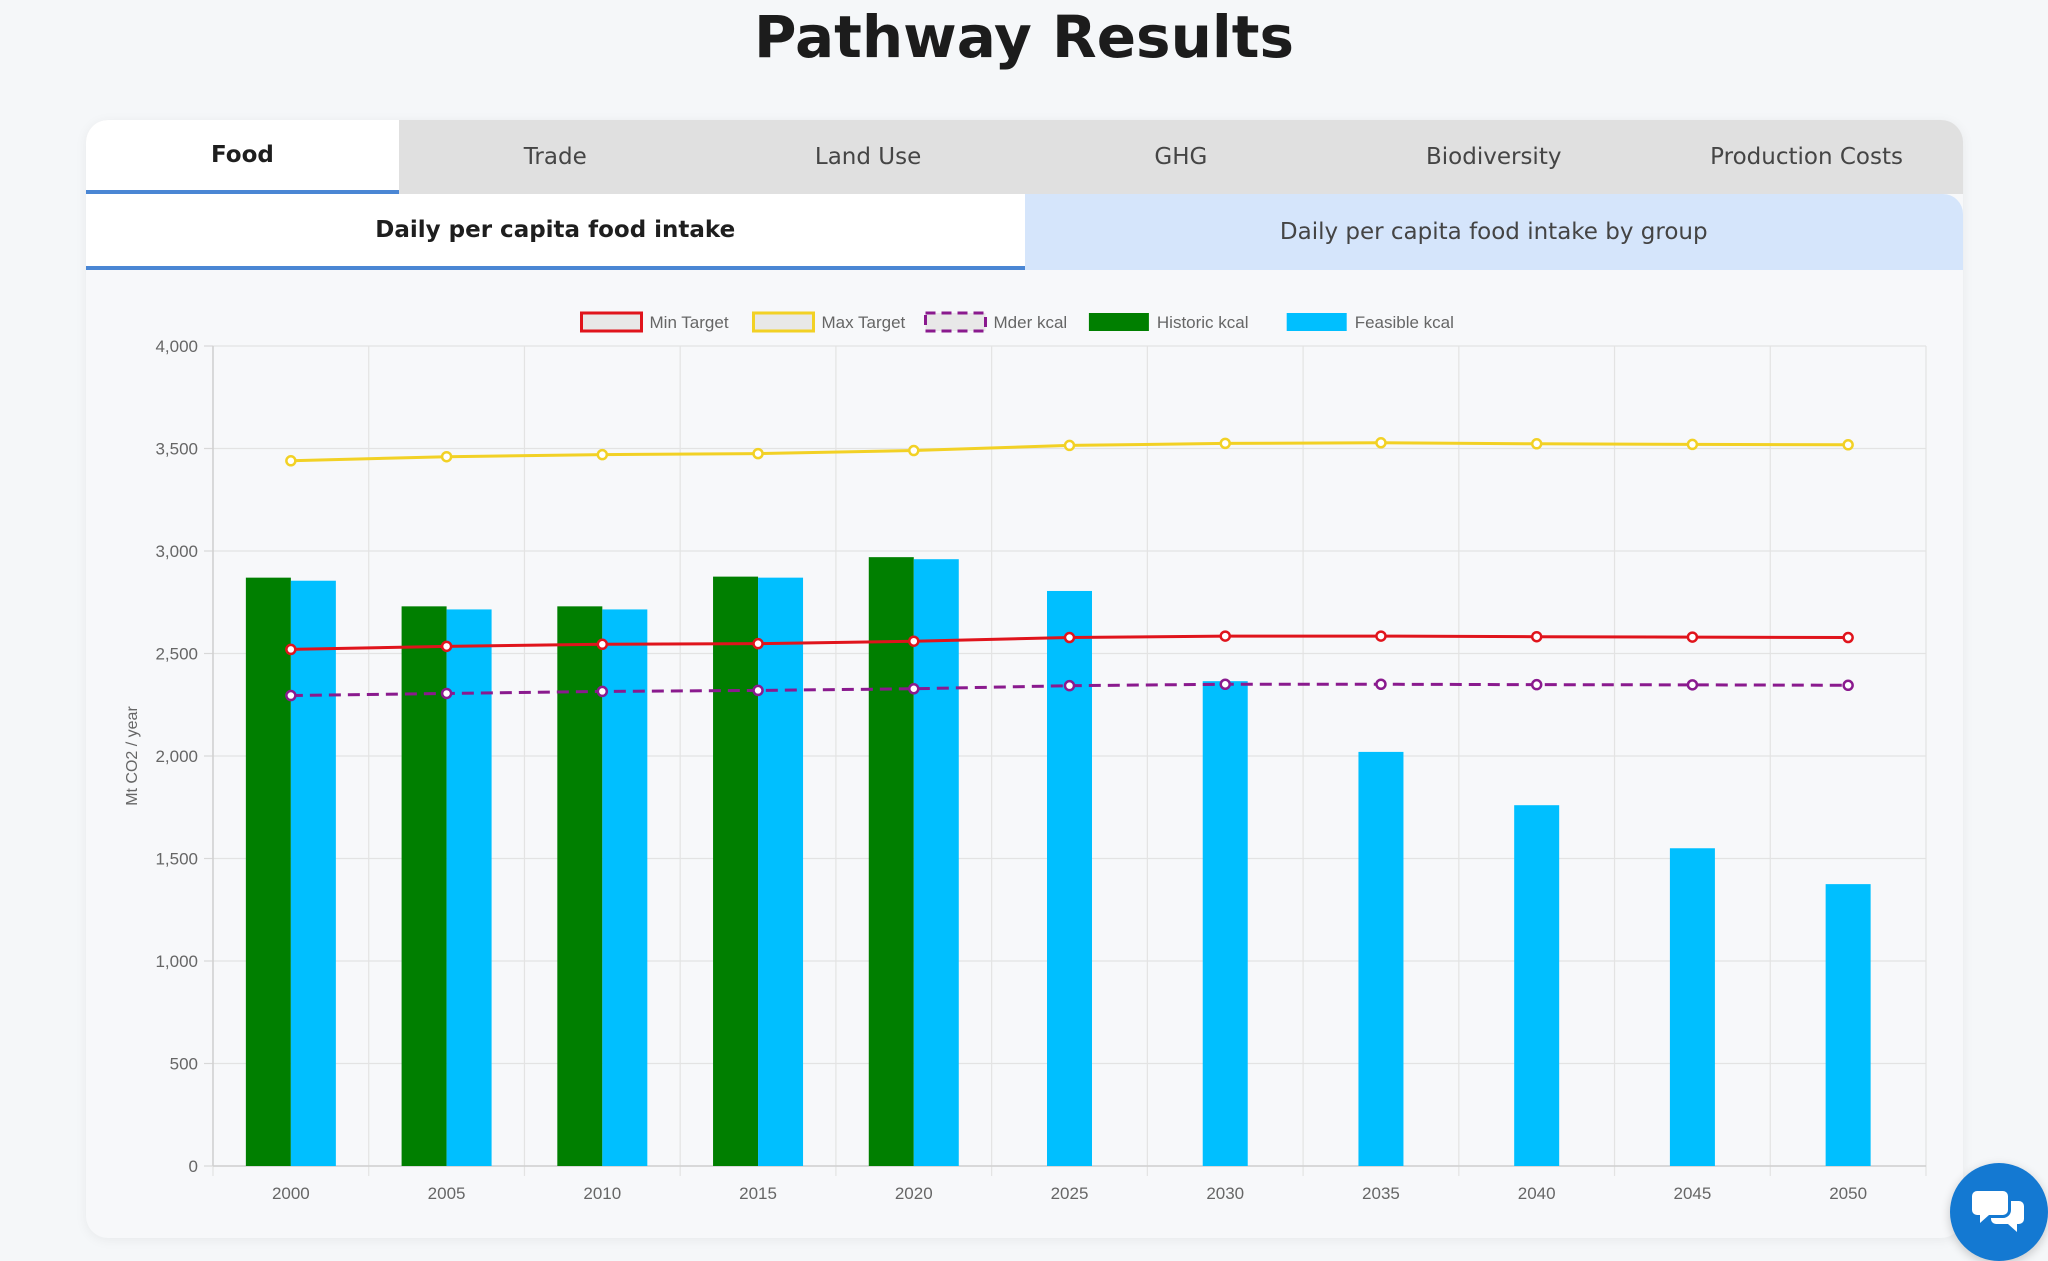 The image size is (2048, 1261). Describe the element at coordinates (132, 756) in the screenshot. I see `y-axis-title: Mt CO2 / year` at that location.